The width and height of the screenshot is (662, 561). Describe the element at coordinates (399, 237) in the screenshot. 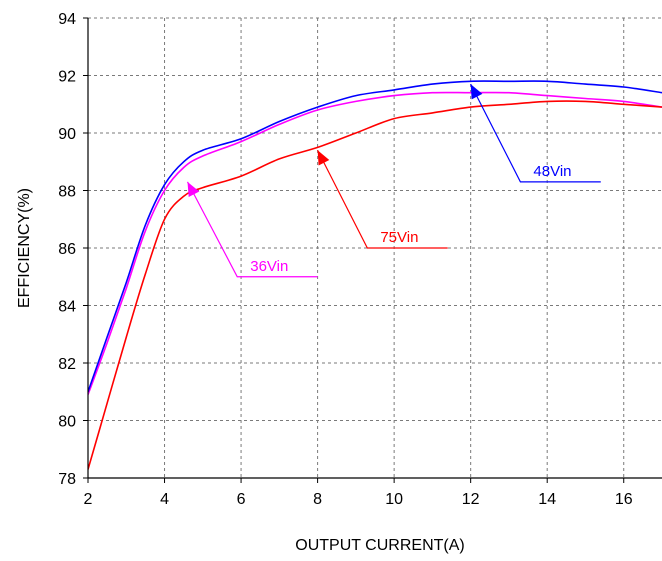

I see `annotation-label: 75Vin` at that location.